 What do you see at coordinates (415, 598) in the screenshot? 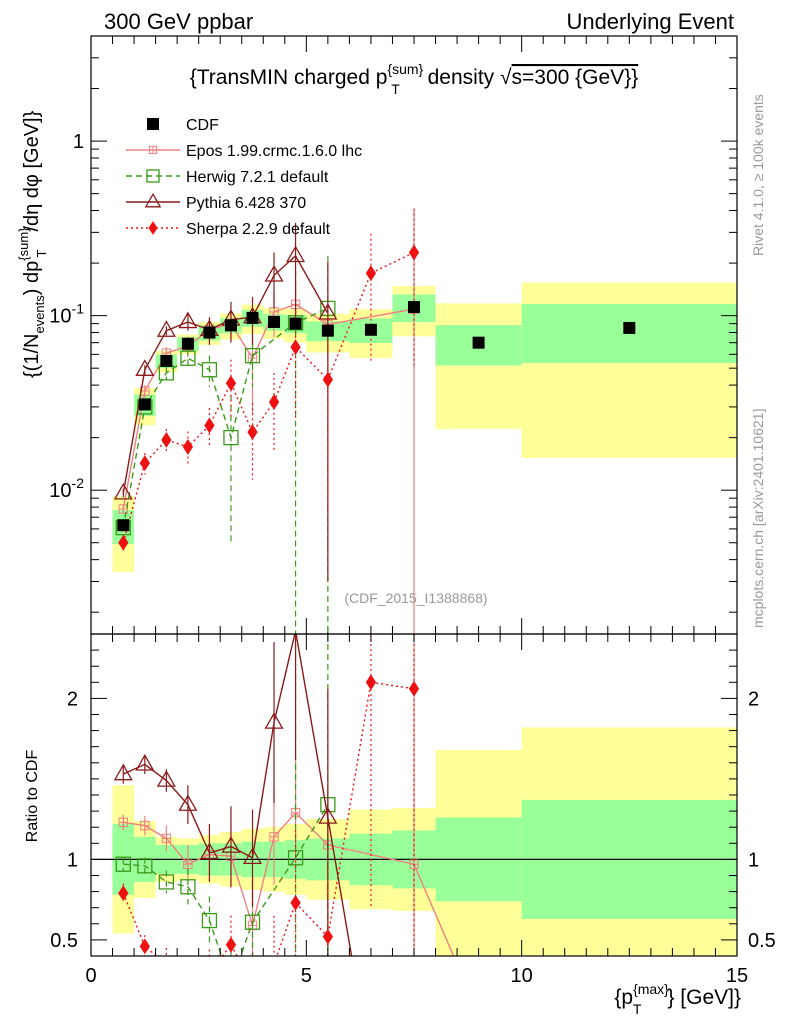
I see `analysis-tag: (CDF_2015_I1388868)` at bounding box center [415, 598].